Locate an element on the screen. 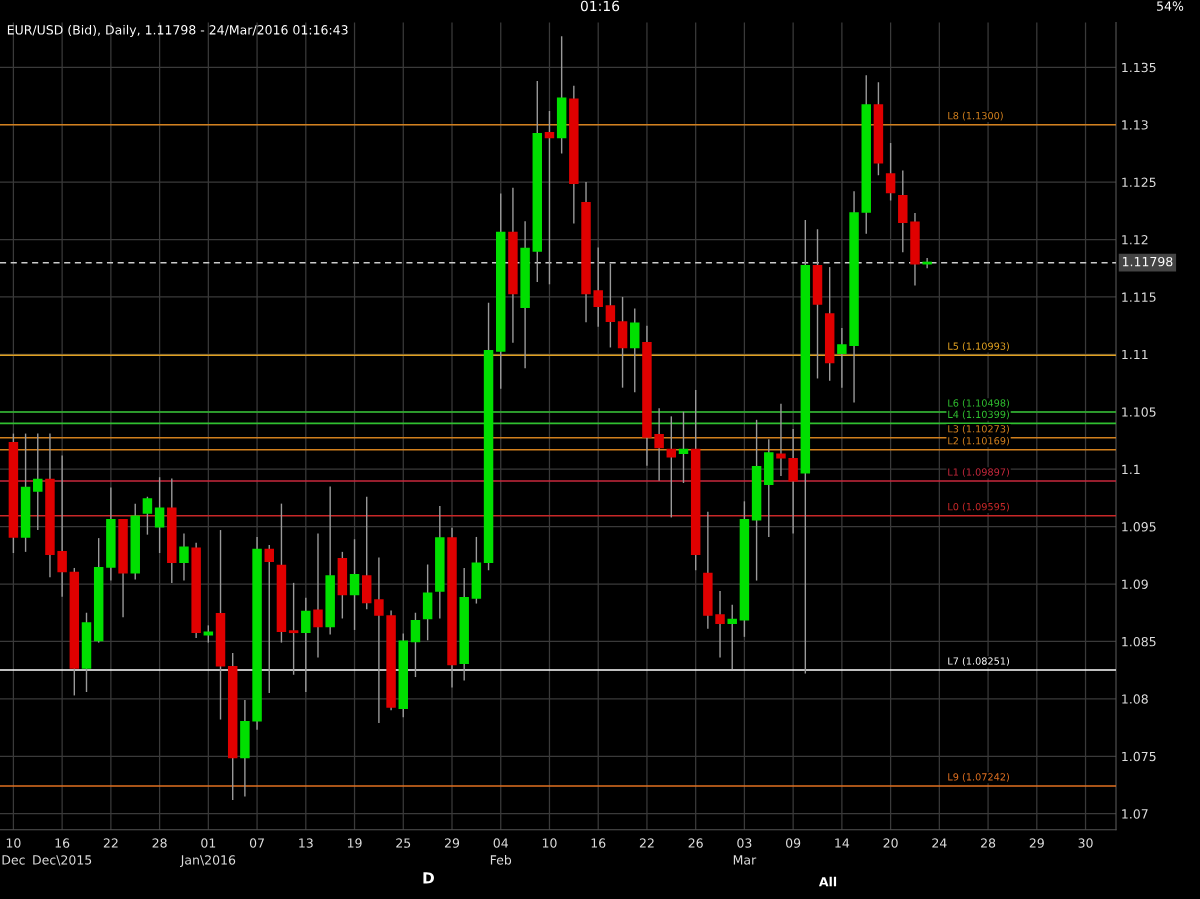 The width and height of the screenshot is (1200, 899). text: 54% is located at coordinates (1170, 6).